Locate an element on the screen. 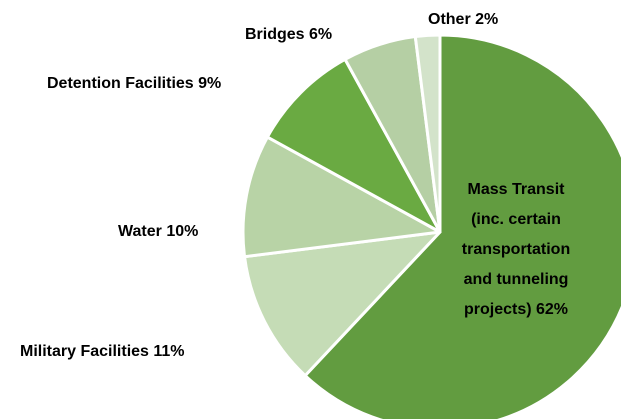 The width and height of the screenshot is (621, 419). slice-label: Water 10% is located at coordinates (158, 232).